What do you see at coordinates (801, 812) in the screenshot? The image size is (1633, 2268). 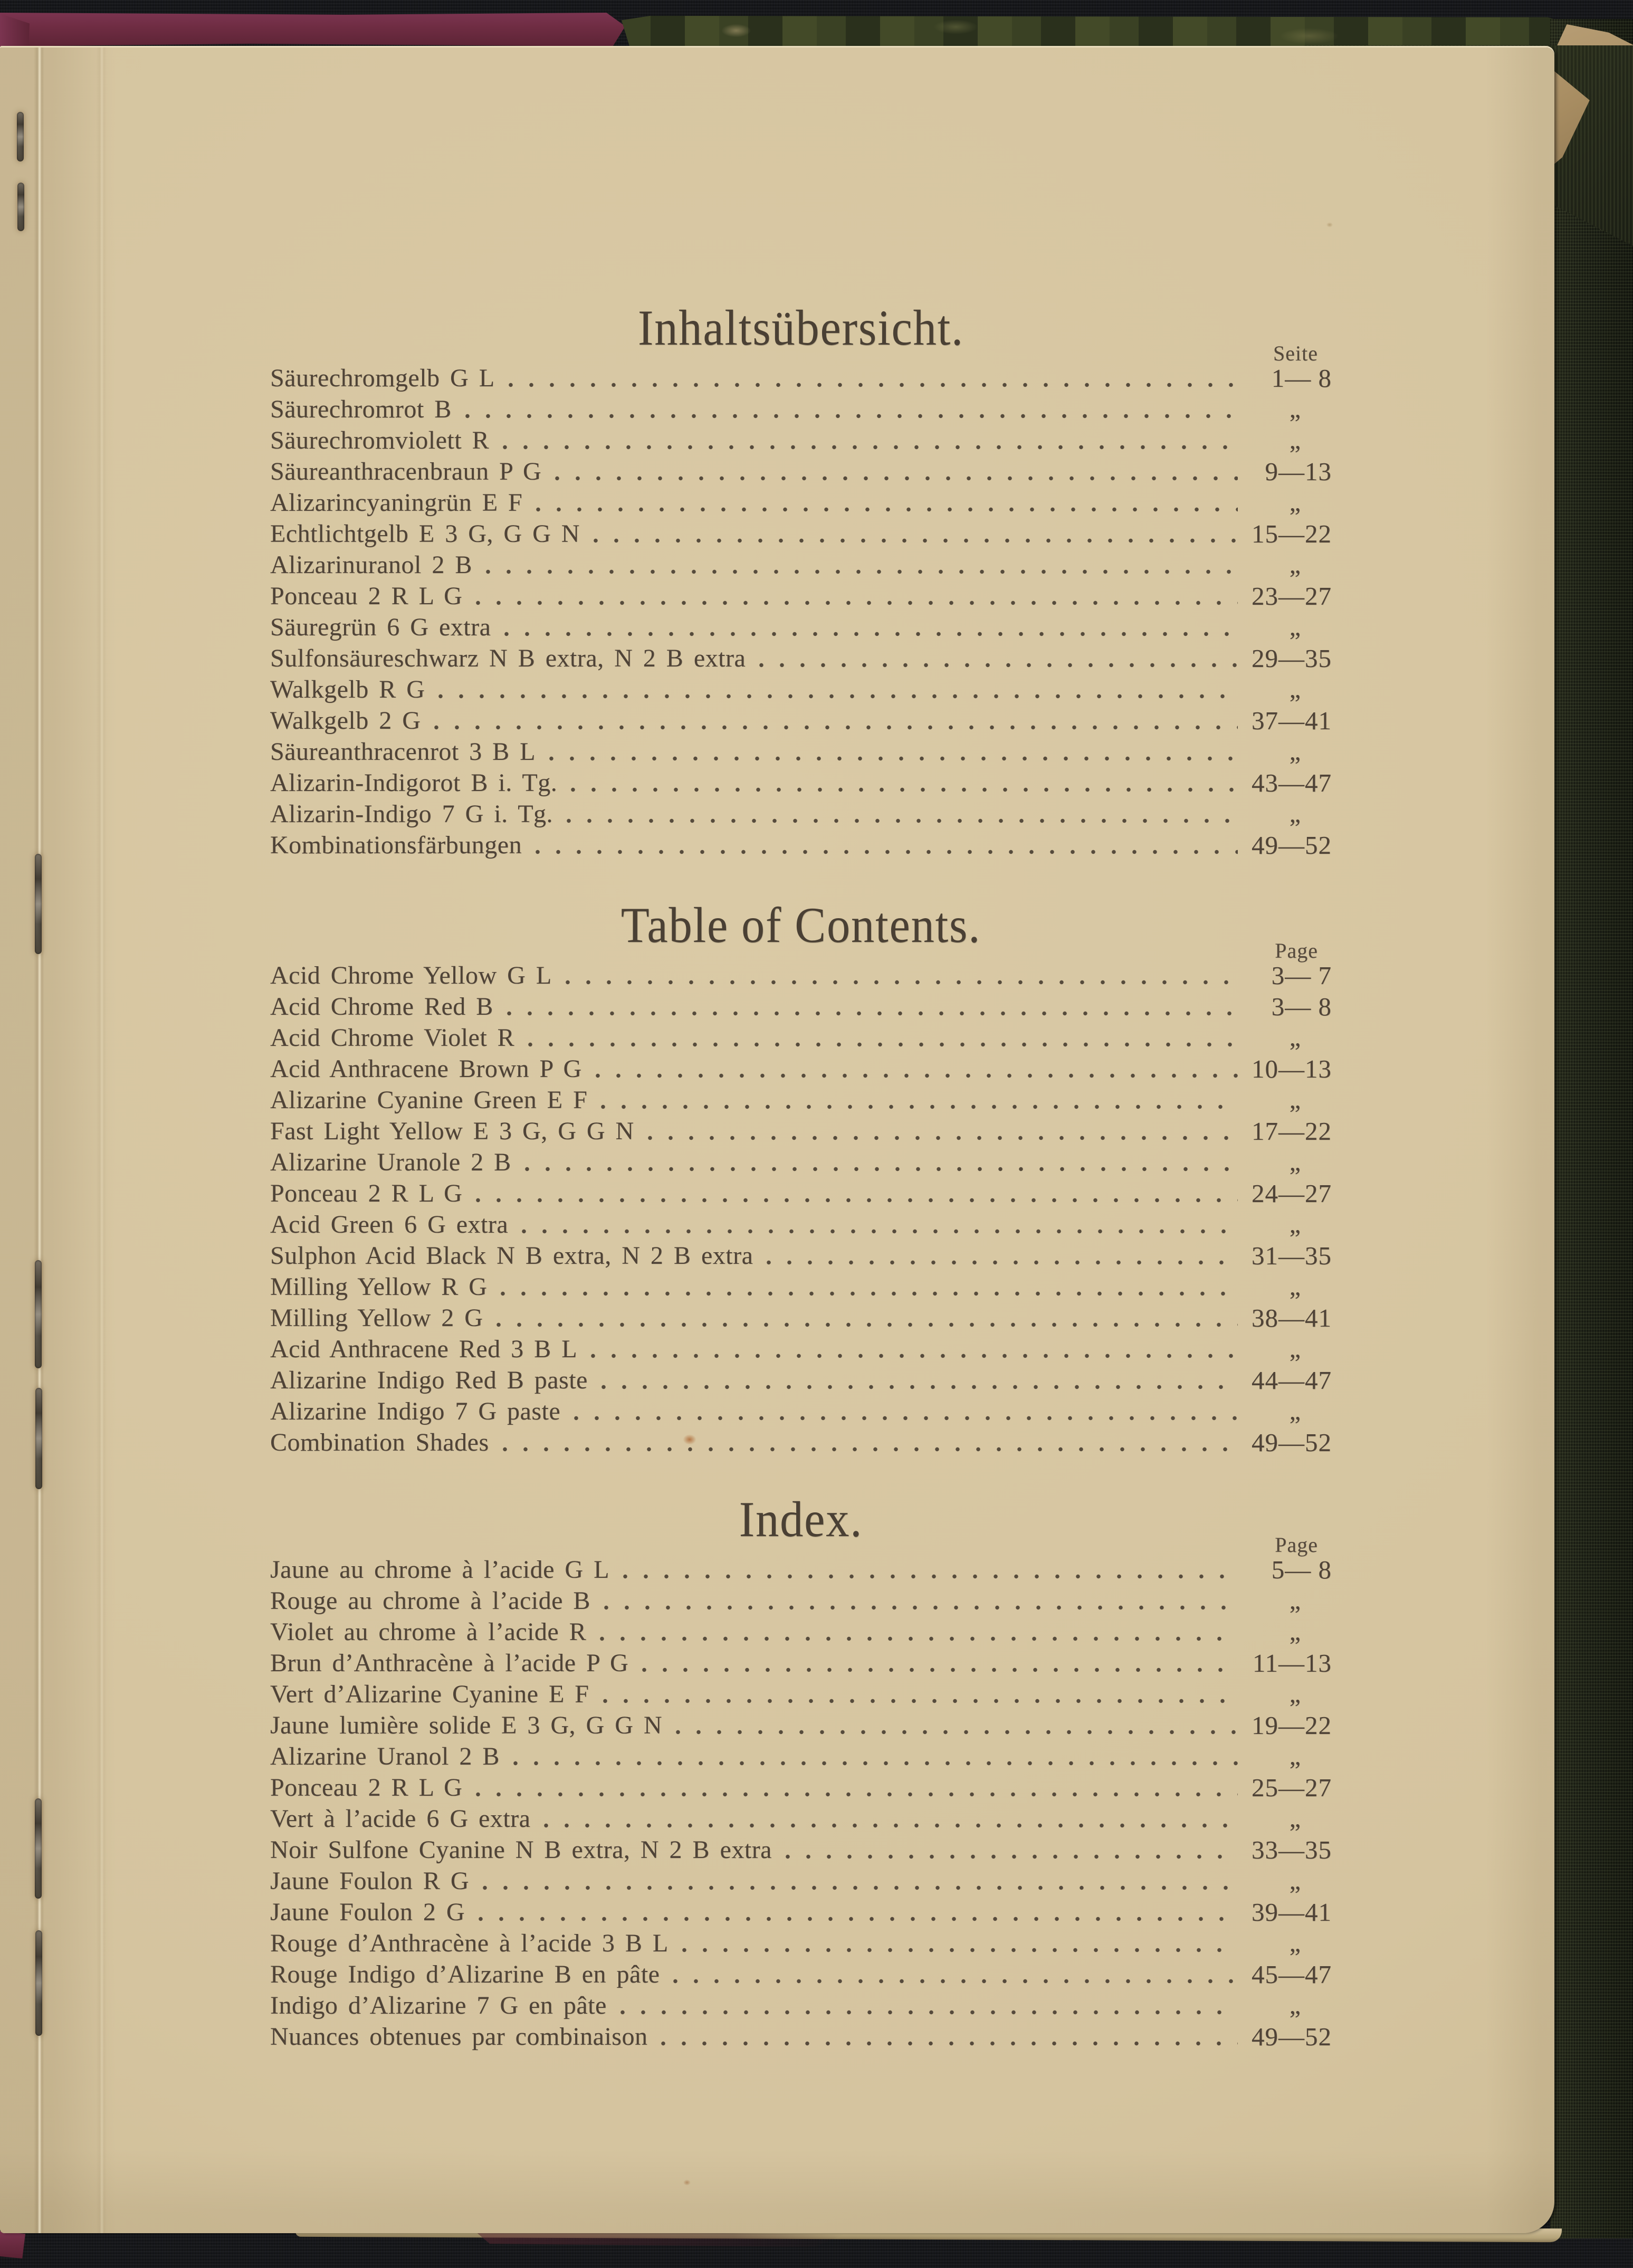 I see `toc-entry-row: Alizarin-Indigo 7 G i. Tg. „` at bounding box center [801, 812].